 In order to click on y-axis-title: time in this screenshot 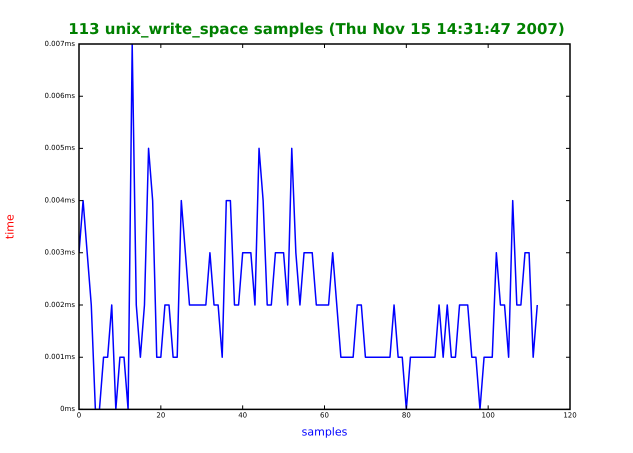, I will do `click(9, 227)`.